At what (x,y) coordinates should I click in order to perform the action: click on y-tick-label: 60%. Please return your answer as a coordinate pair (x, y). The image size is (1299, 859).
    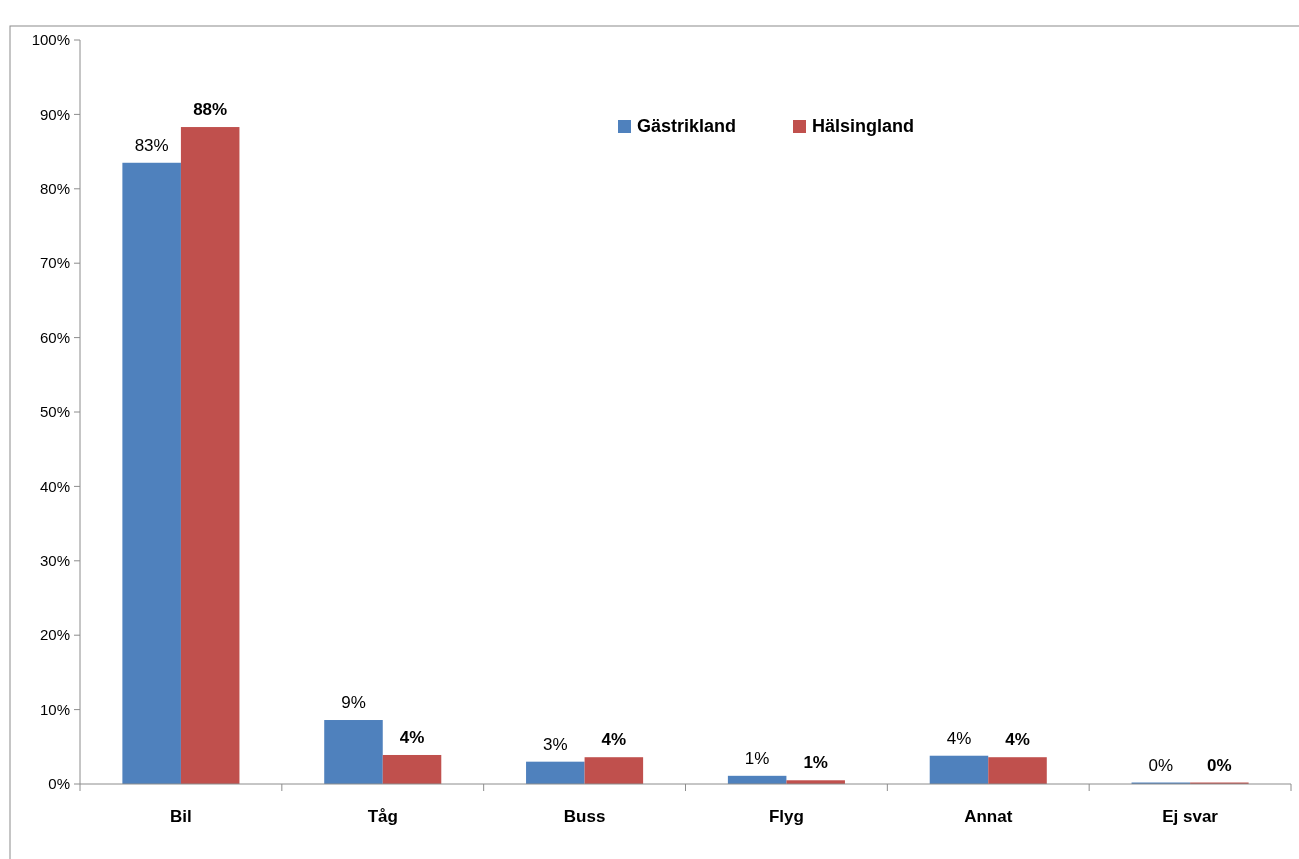
    Looking at the image, I should click on (54, 337).